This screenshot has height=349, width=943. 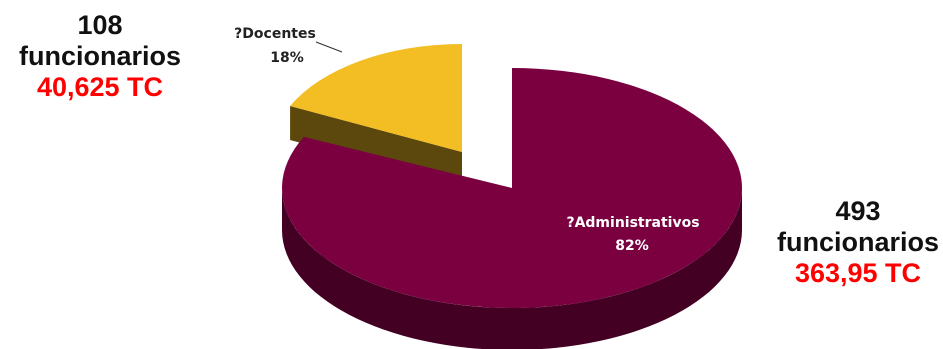 I want to click on slice-value-docentes: 18%, so click(x=287, y=58).